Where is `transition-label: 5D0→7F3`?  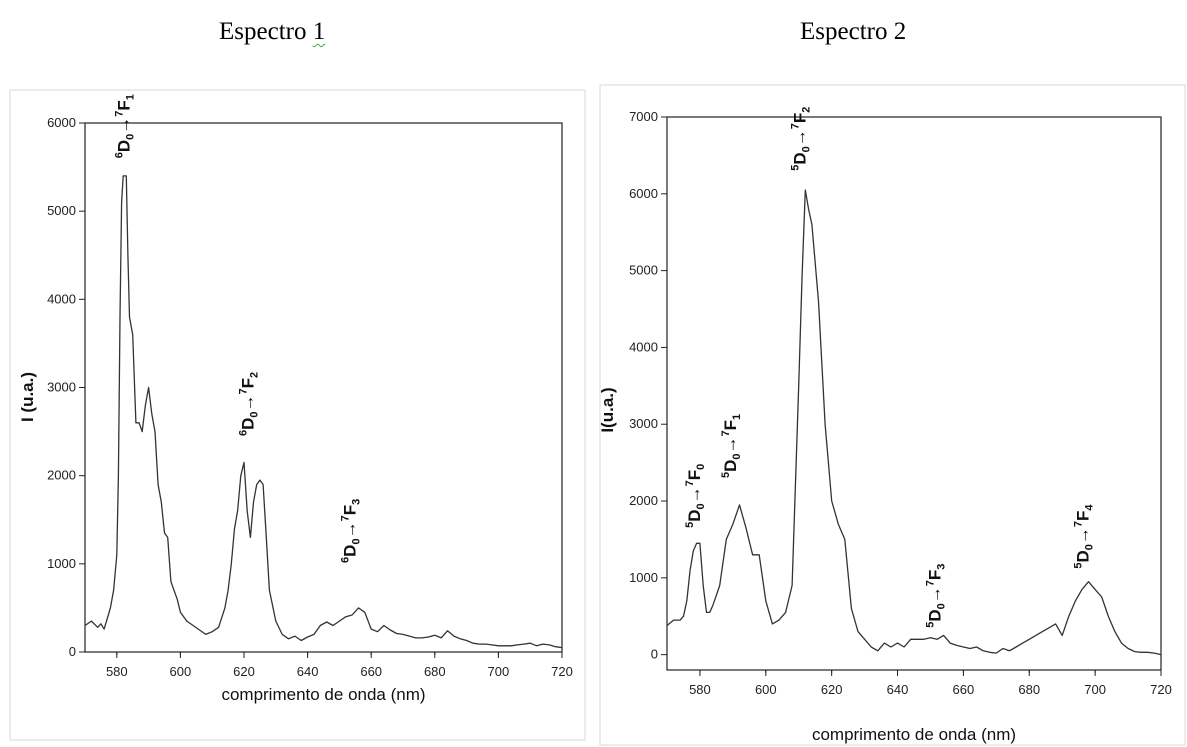
transition-label: 5D0→7F3 is located at coordinates (935, 596).